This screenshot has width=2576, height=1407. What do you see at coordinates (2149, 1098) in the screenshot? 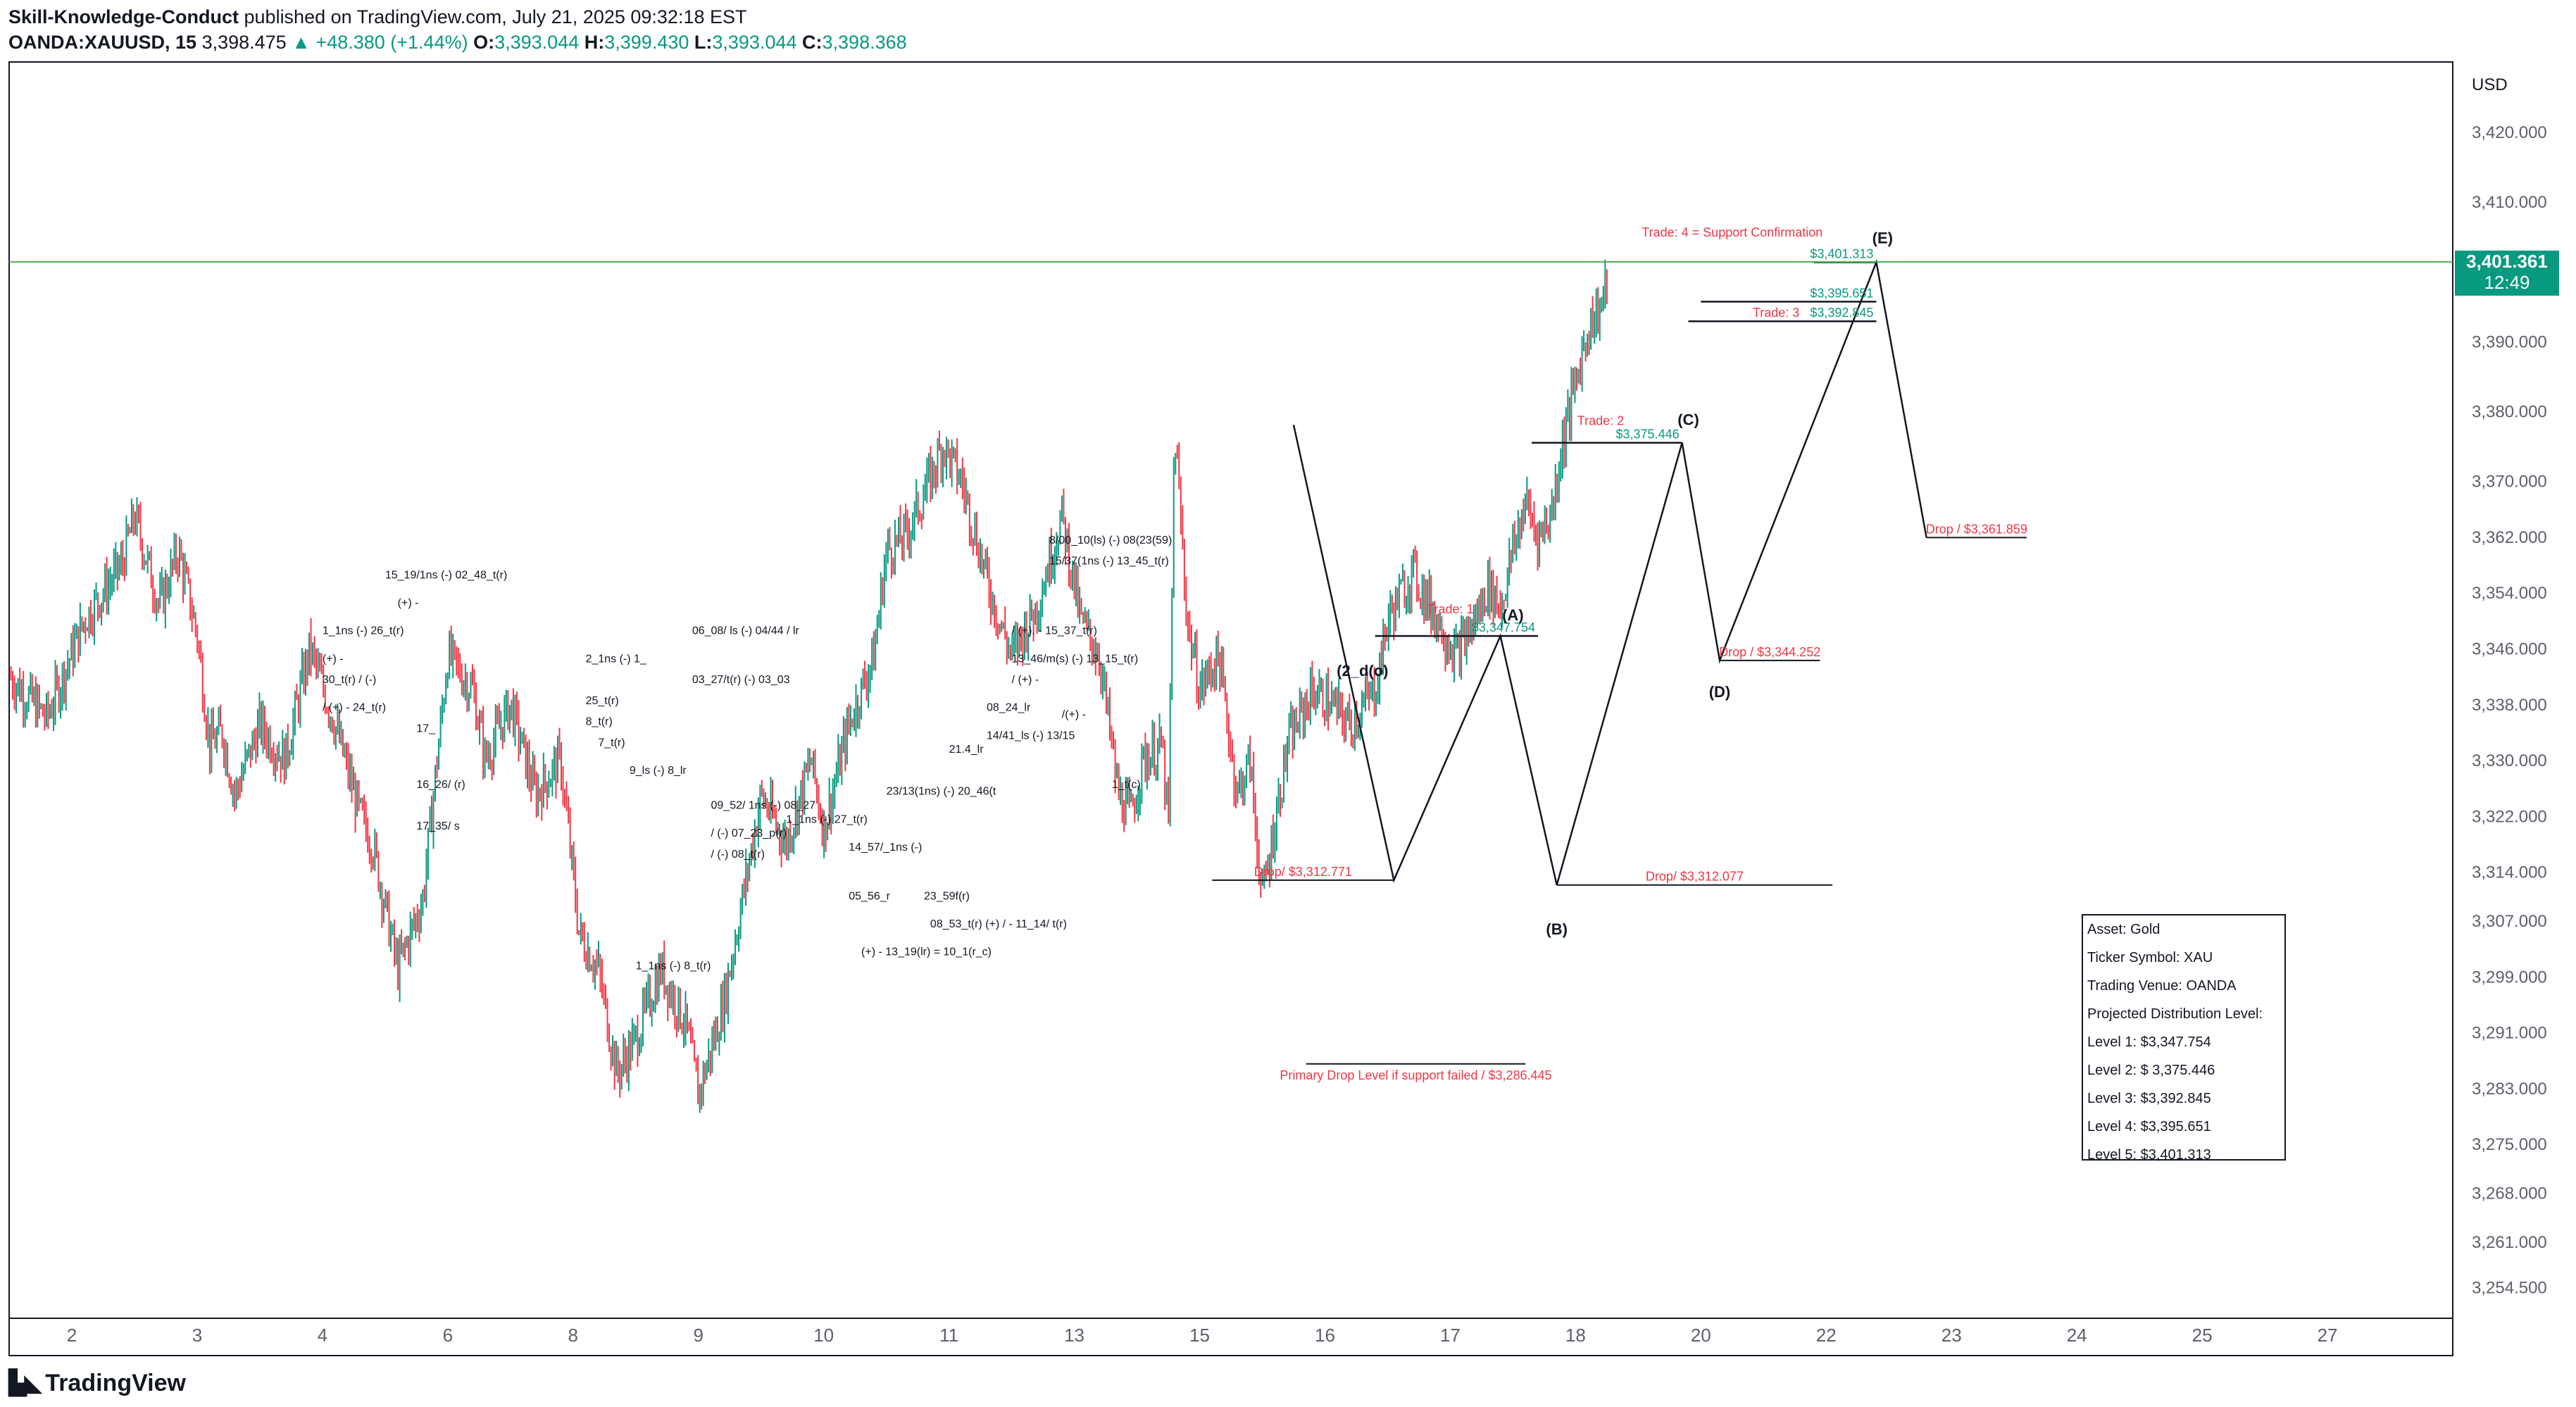
I see `info-line: Level 3: $3,392.845` at bounding box center [2149, 1098].